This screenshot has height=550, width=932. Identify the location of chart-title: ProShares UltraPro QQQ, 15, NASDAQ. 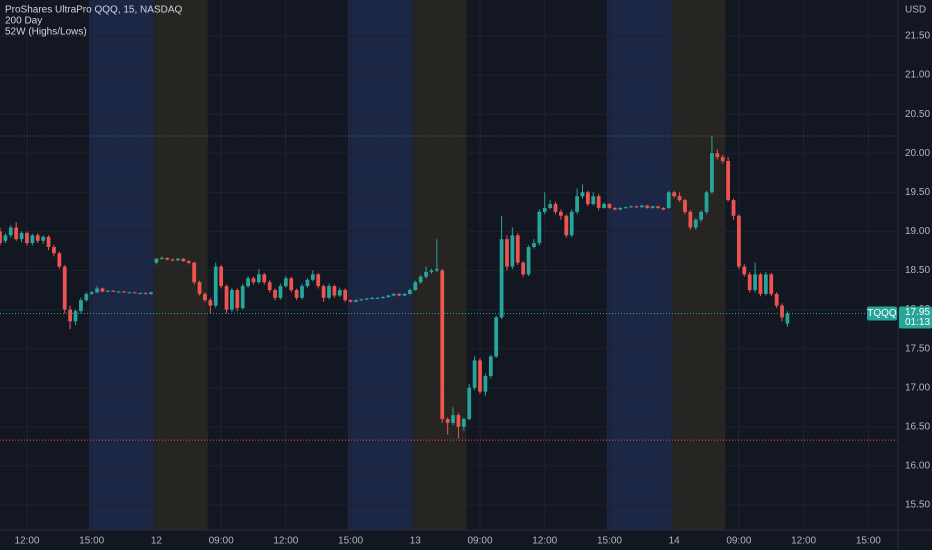
(94, 10).